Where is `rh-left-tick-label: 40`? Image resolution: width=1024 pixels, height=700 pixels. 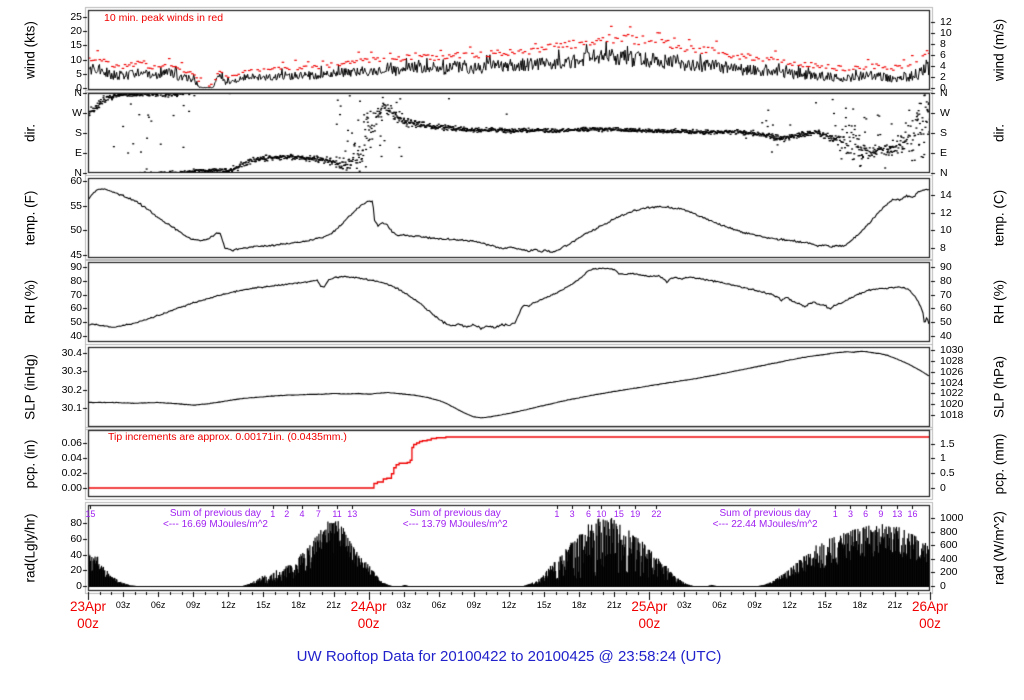 rh-left-tick-label: 40 is located at coordinates (76, 336).